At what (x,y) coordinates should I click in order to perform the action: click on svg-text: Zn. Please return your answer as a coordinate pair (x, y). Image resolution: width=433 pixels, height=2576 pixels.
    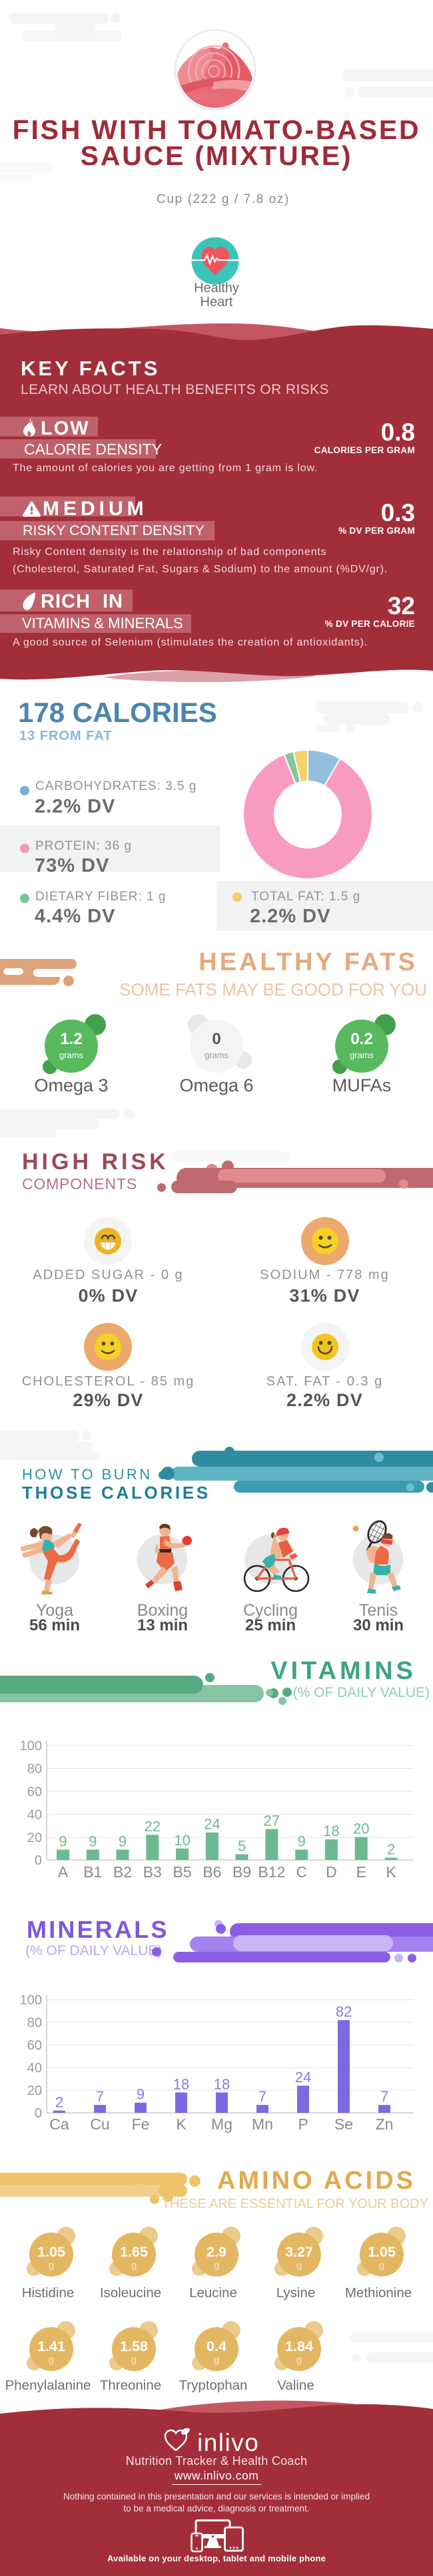
    Looking at the image, I should click on (385, 2124).